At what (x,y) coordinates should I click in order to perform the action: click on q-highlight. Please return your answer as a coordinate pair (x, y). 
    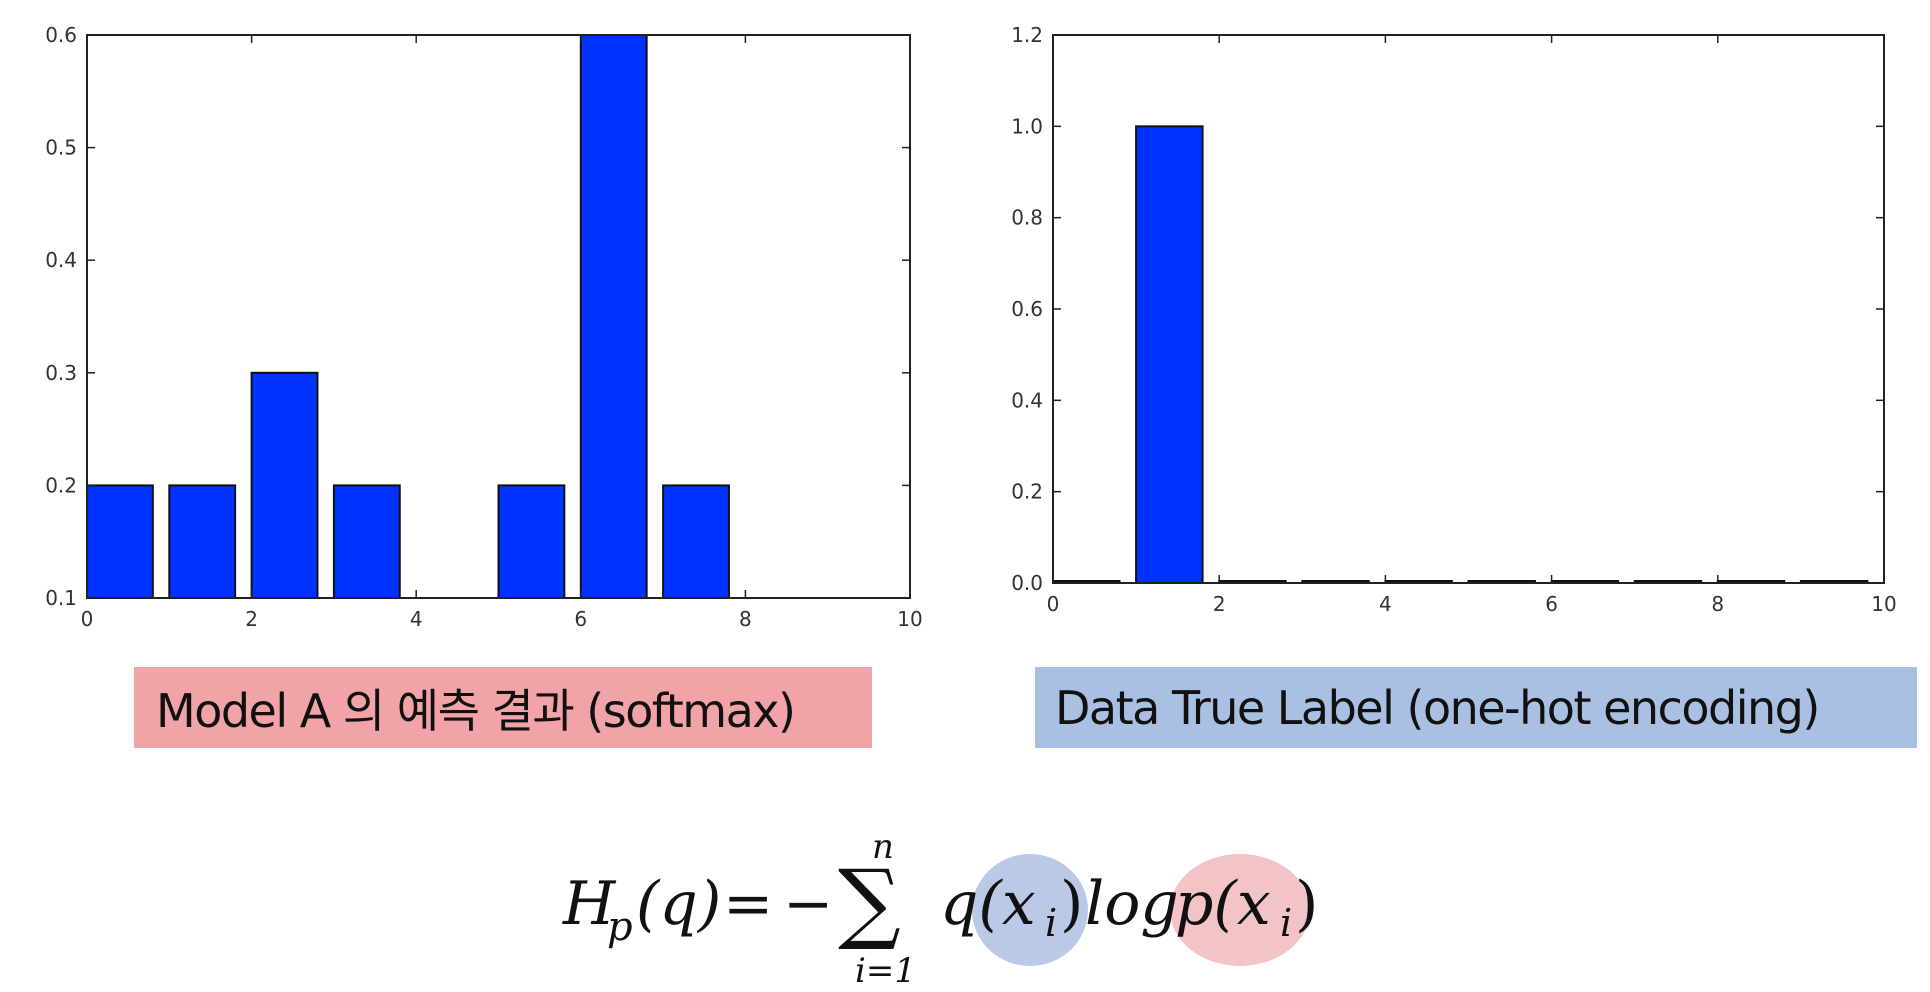
    Looking at the image, I should click on (1030, 910).